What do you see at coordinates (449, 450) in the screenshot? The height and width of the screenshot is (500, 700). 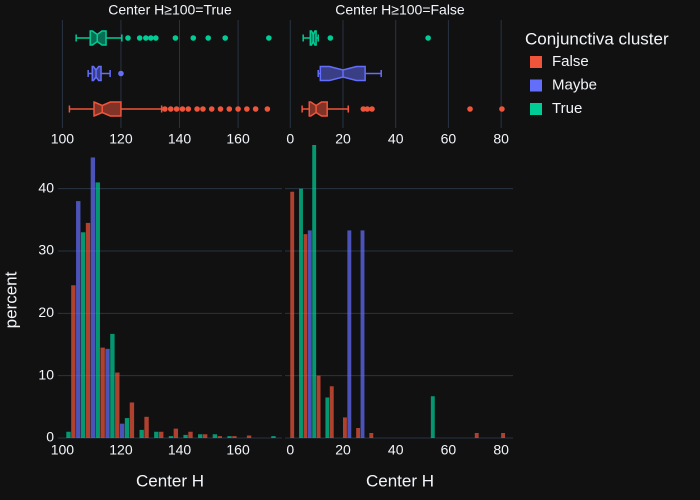 I see `x-tick-label: 60` at bounding box center [449, 450].